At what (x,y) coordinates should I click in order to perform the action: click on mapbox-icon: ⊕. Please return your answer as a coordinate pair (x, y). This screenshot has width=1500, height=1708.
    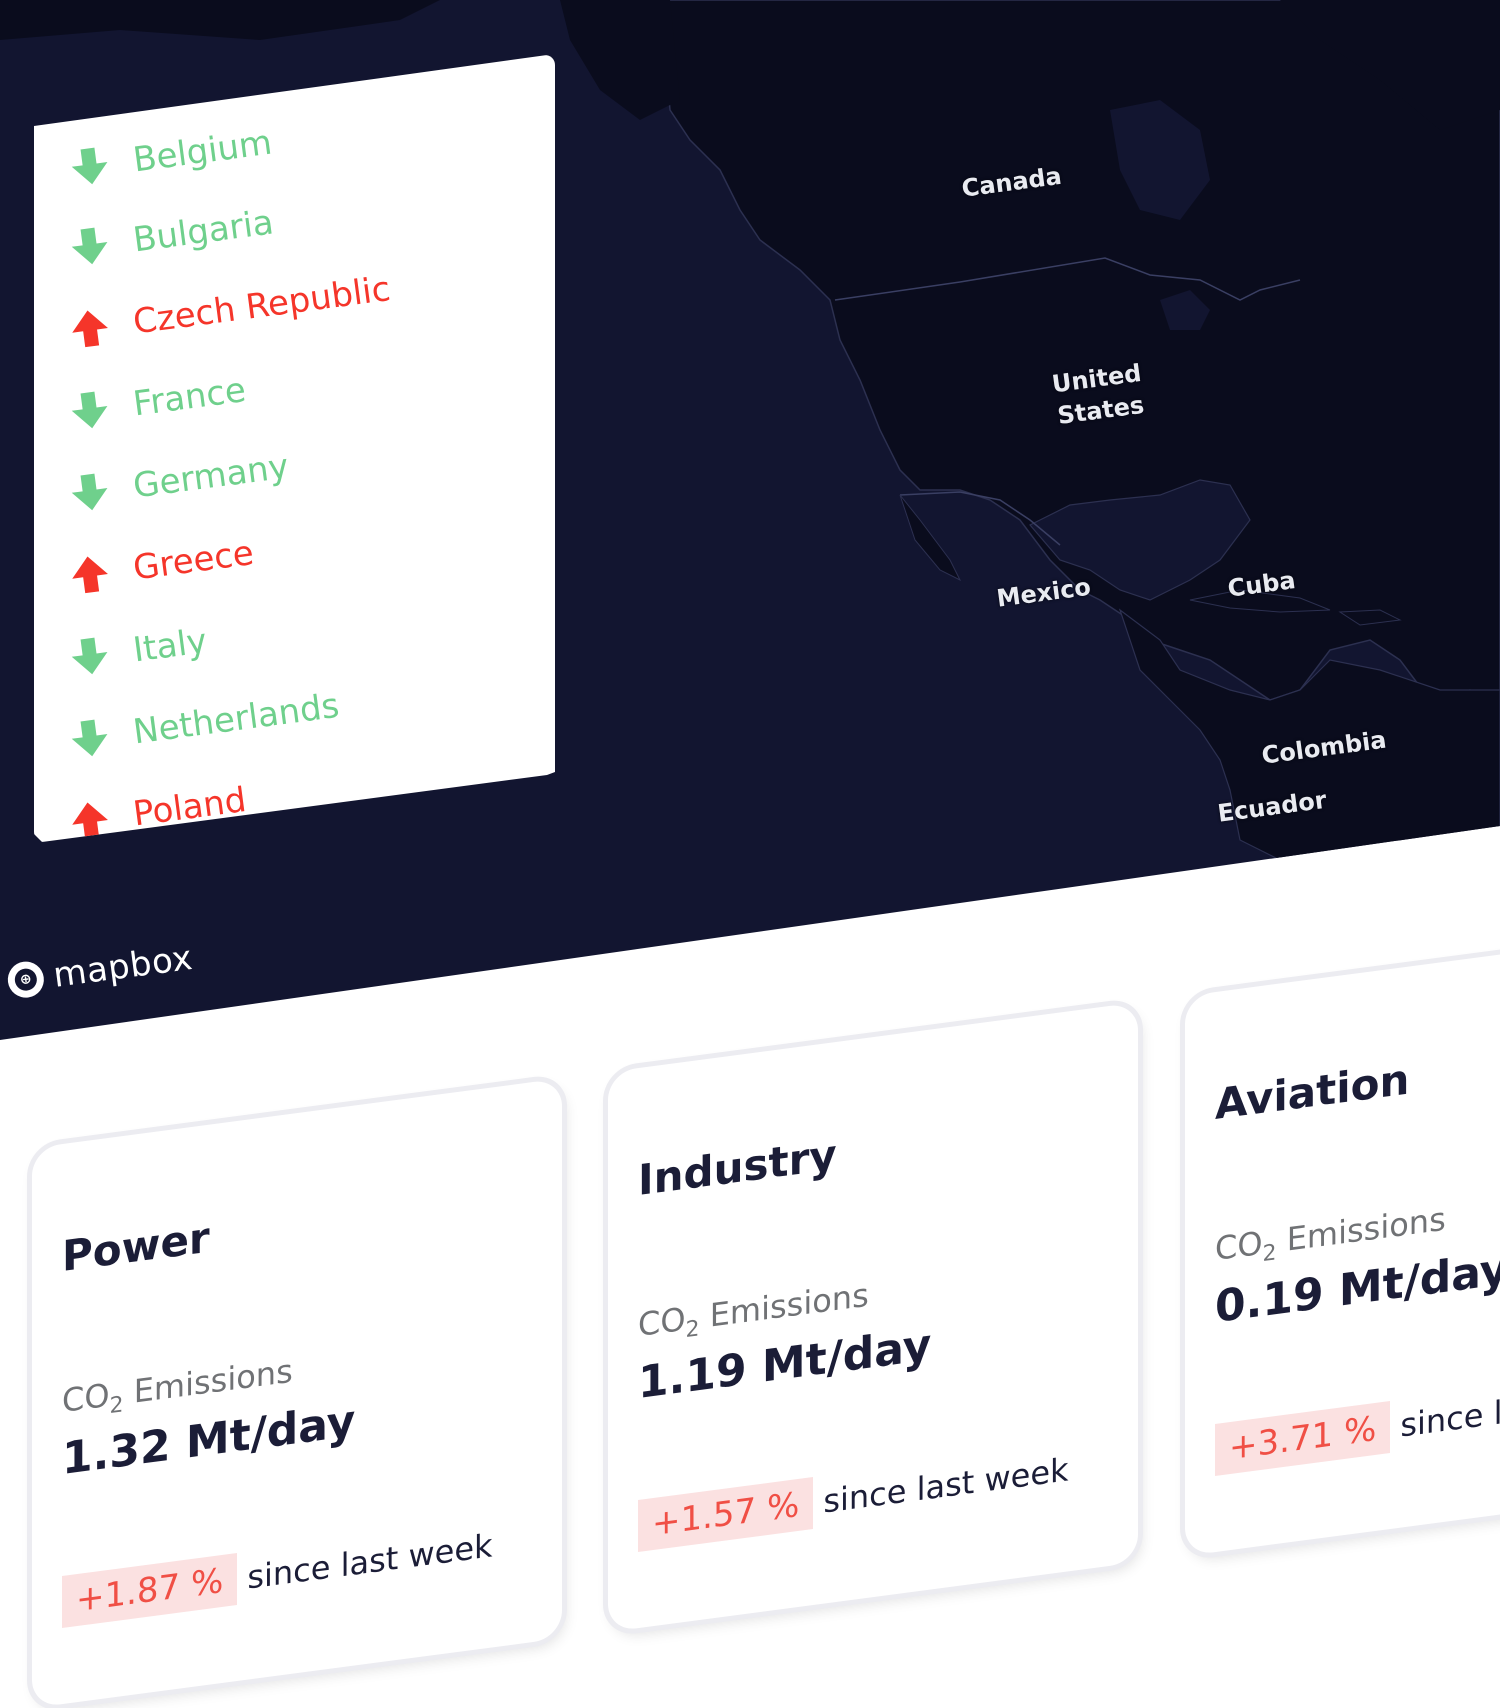
    Looking at the image, I should click on (26, 979).